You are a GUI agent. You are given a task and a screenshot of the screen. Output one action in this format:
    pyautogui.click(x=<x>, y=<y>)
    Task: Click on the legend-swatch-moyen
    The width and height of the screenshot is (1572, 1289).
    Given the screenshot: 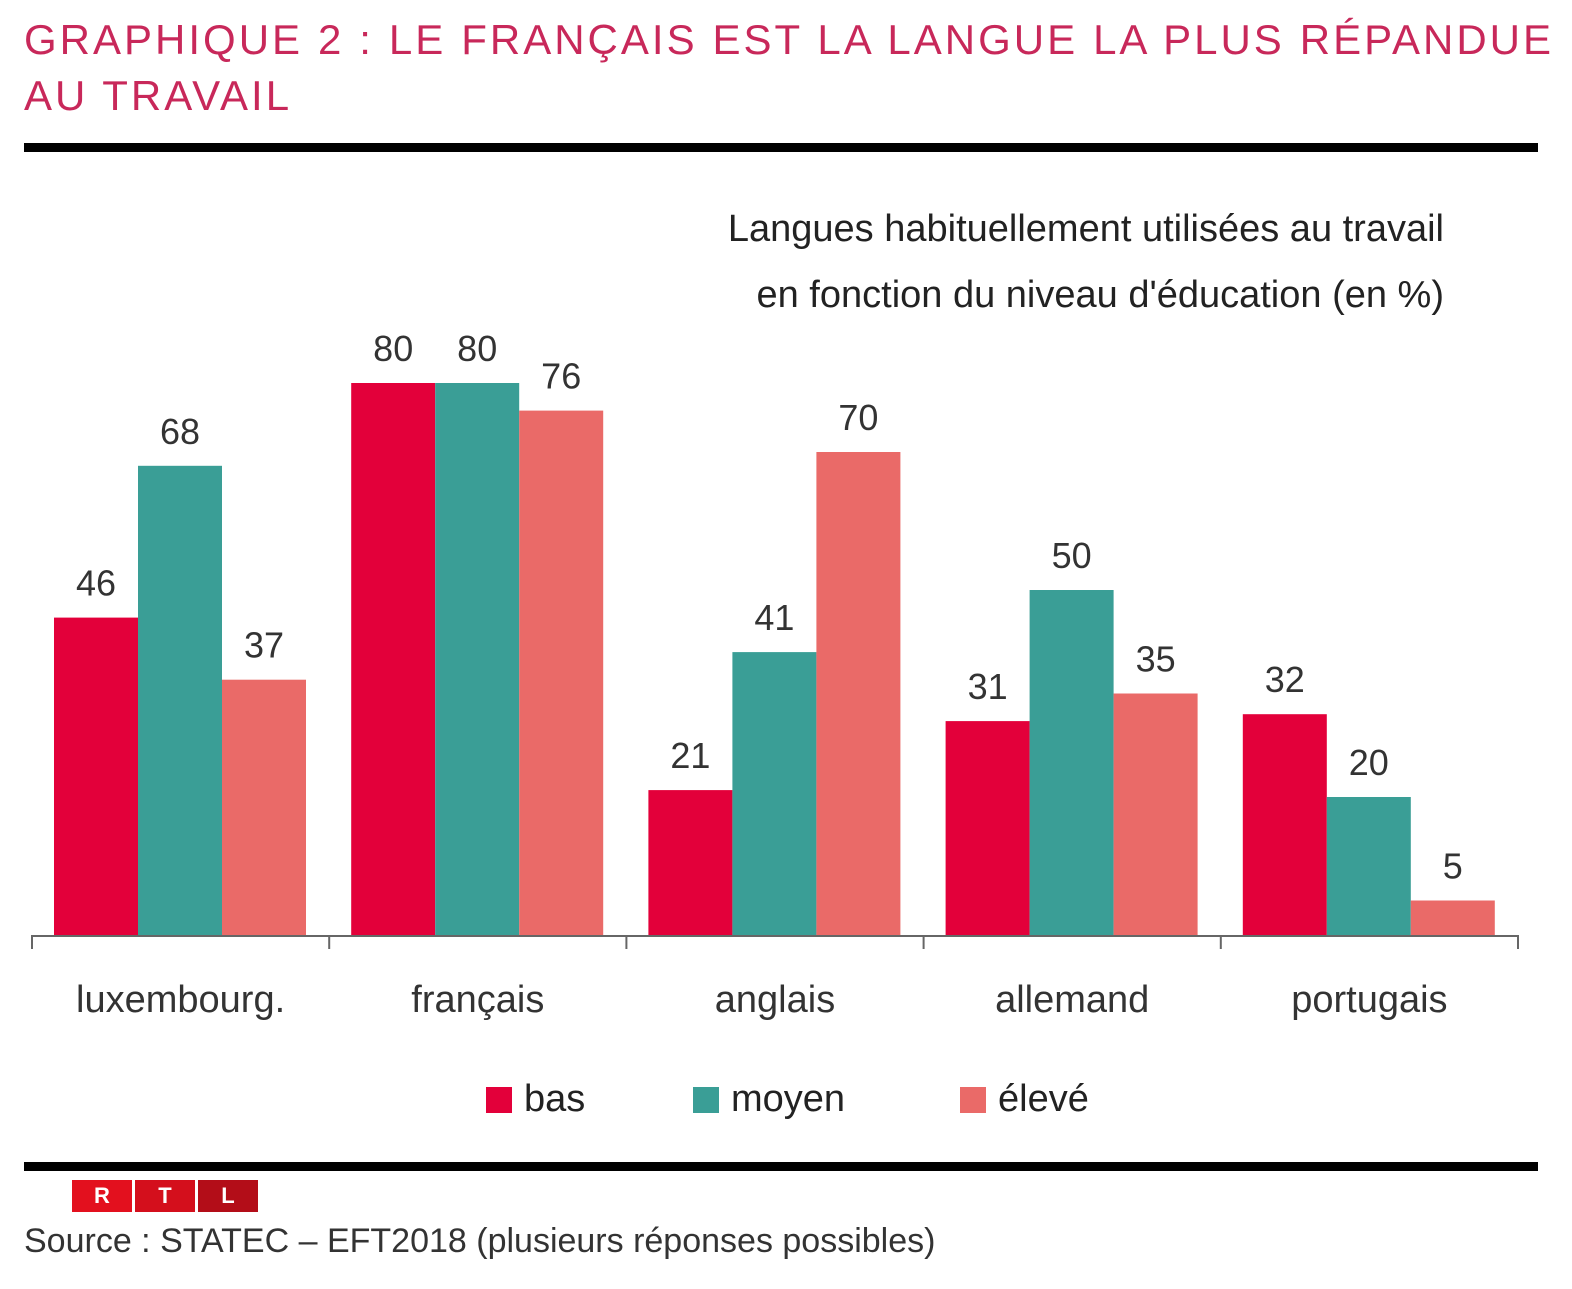 What is the action you would take?
    pyautogui.click(x=706, y=1099)
    